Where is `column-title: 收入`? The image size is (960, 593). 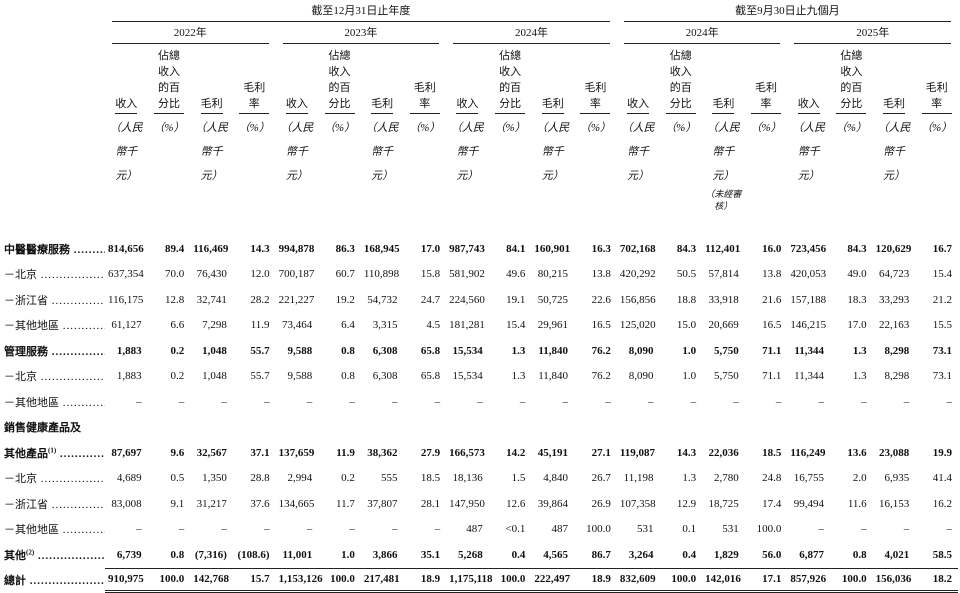
column-title: 收入 is located at coordinates (126, 105).